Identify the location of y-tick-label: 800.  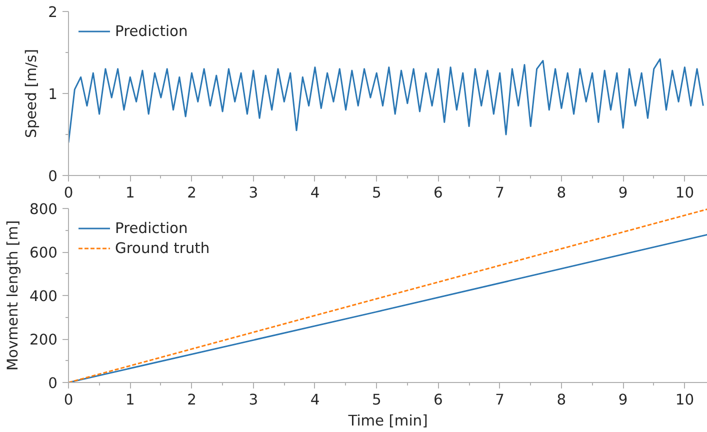
(44, 209).